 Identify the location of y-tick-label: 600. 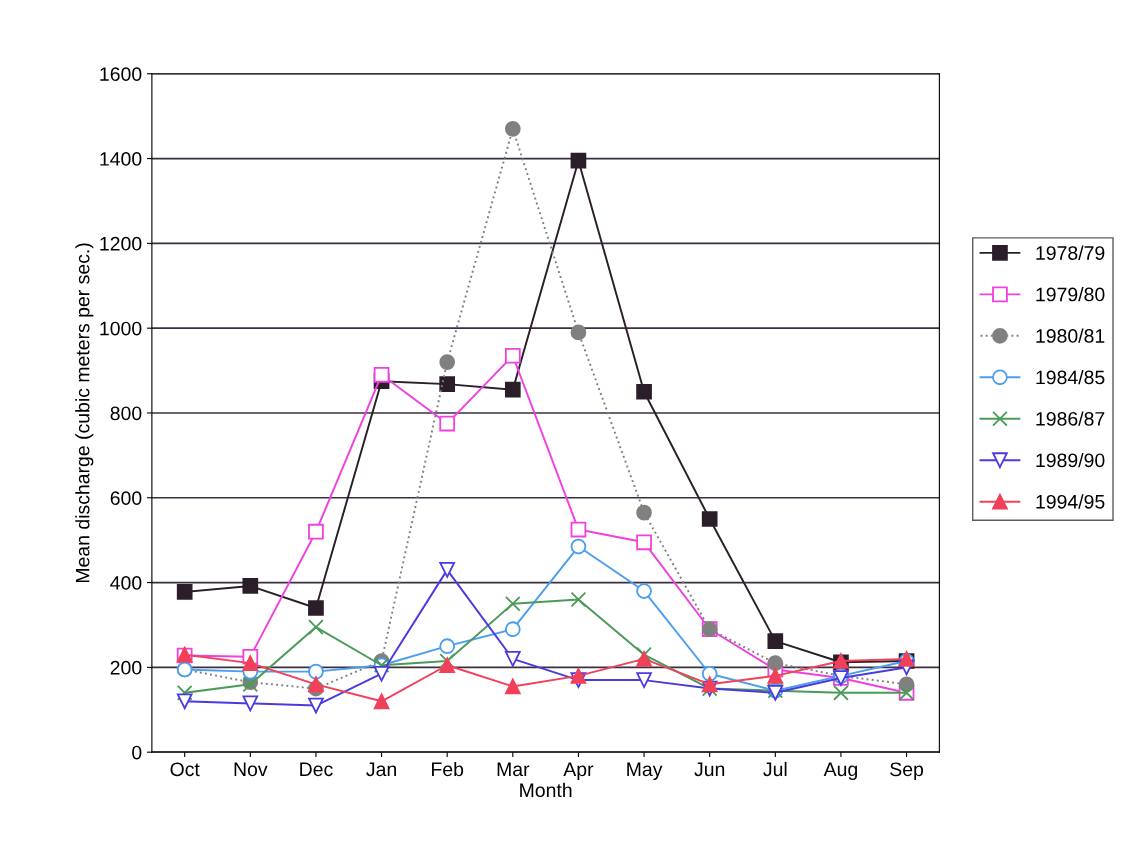
(126, 498).